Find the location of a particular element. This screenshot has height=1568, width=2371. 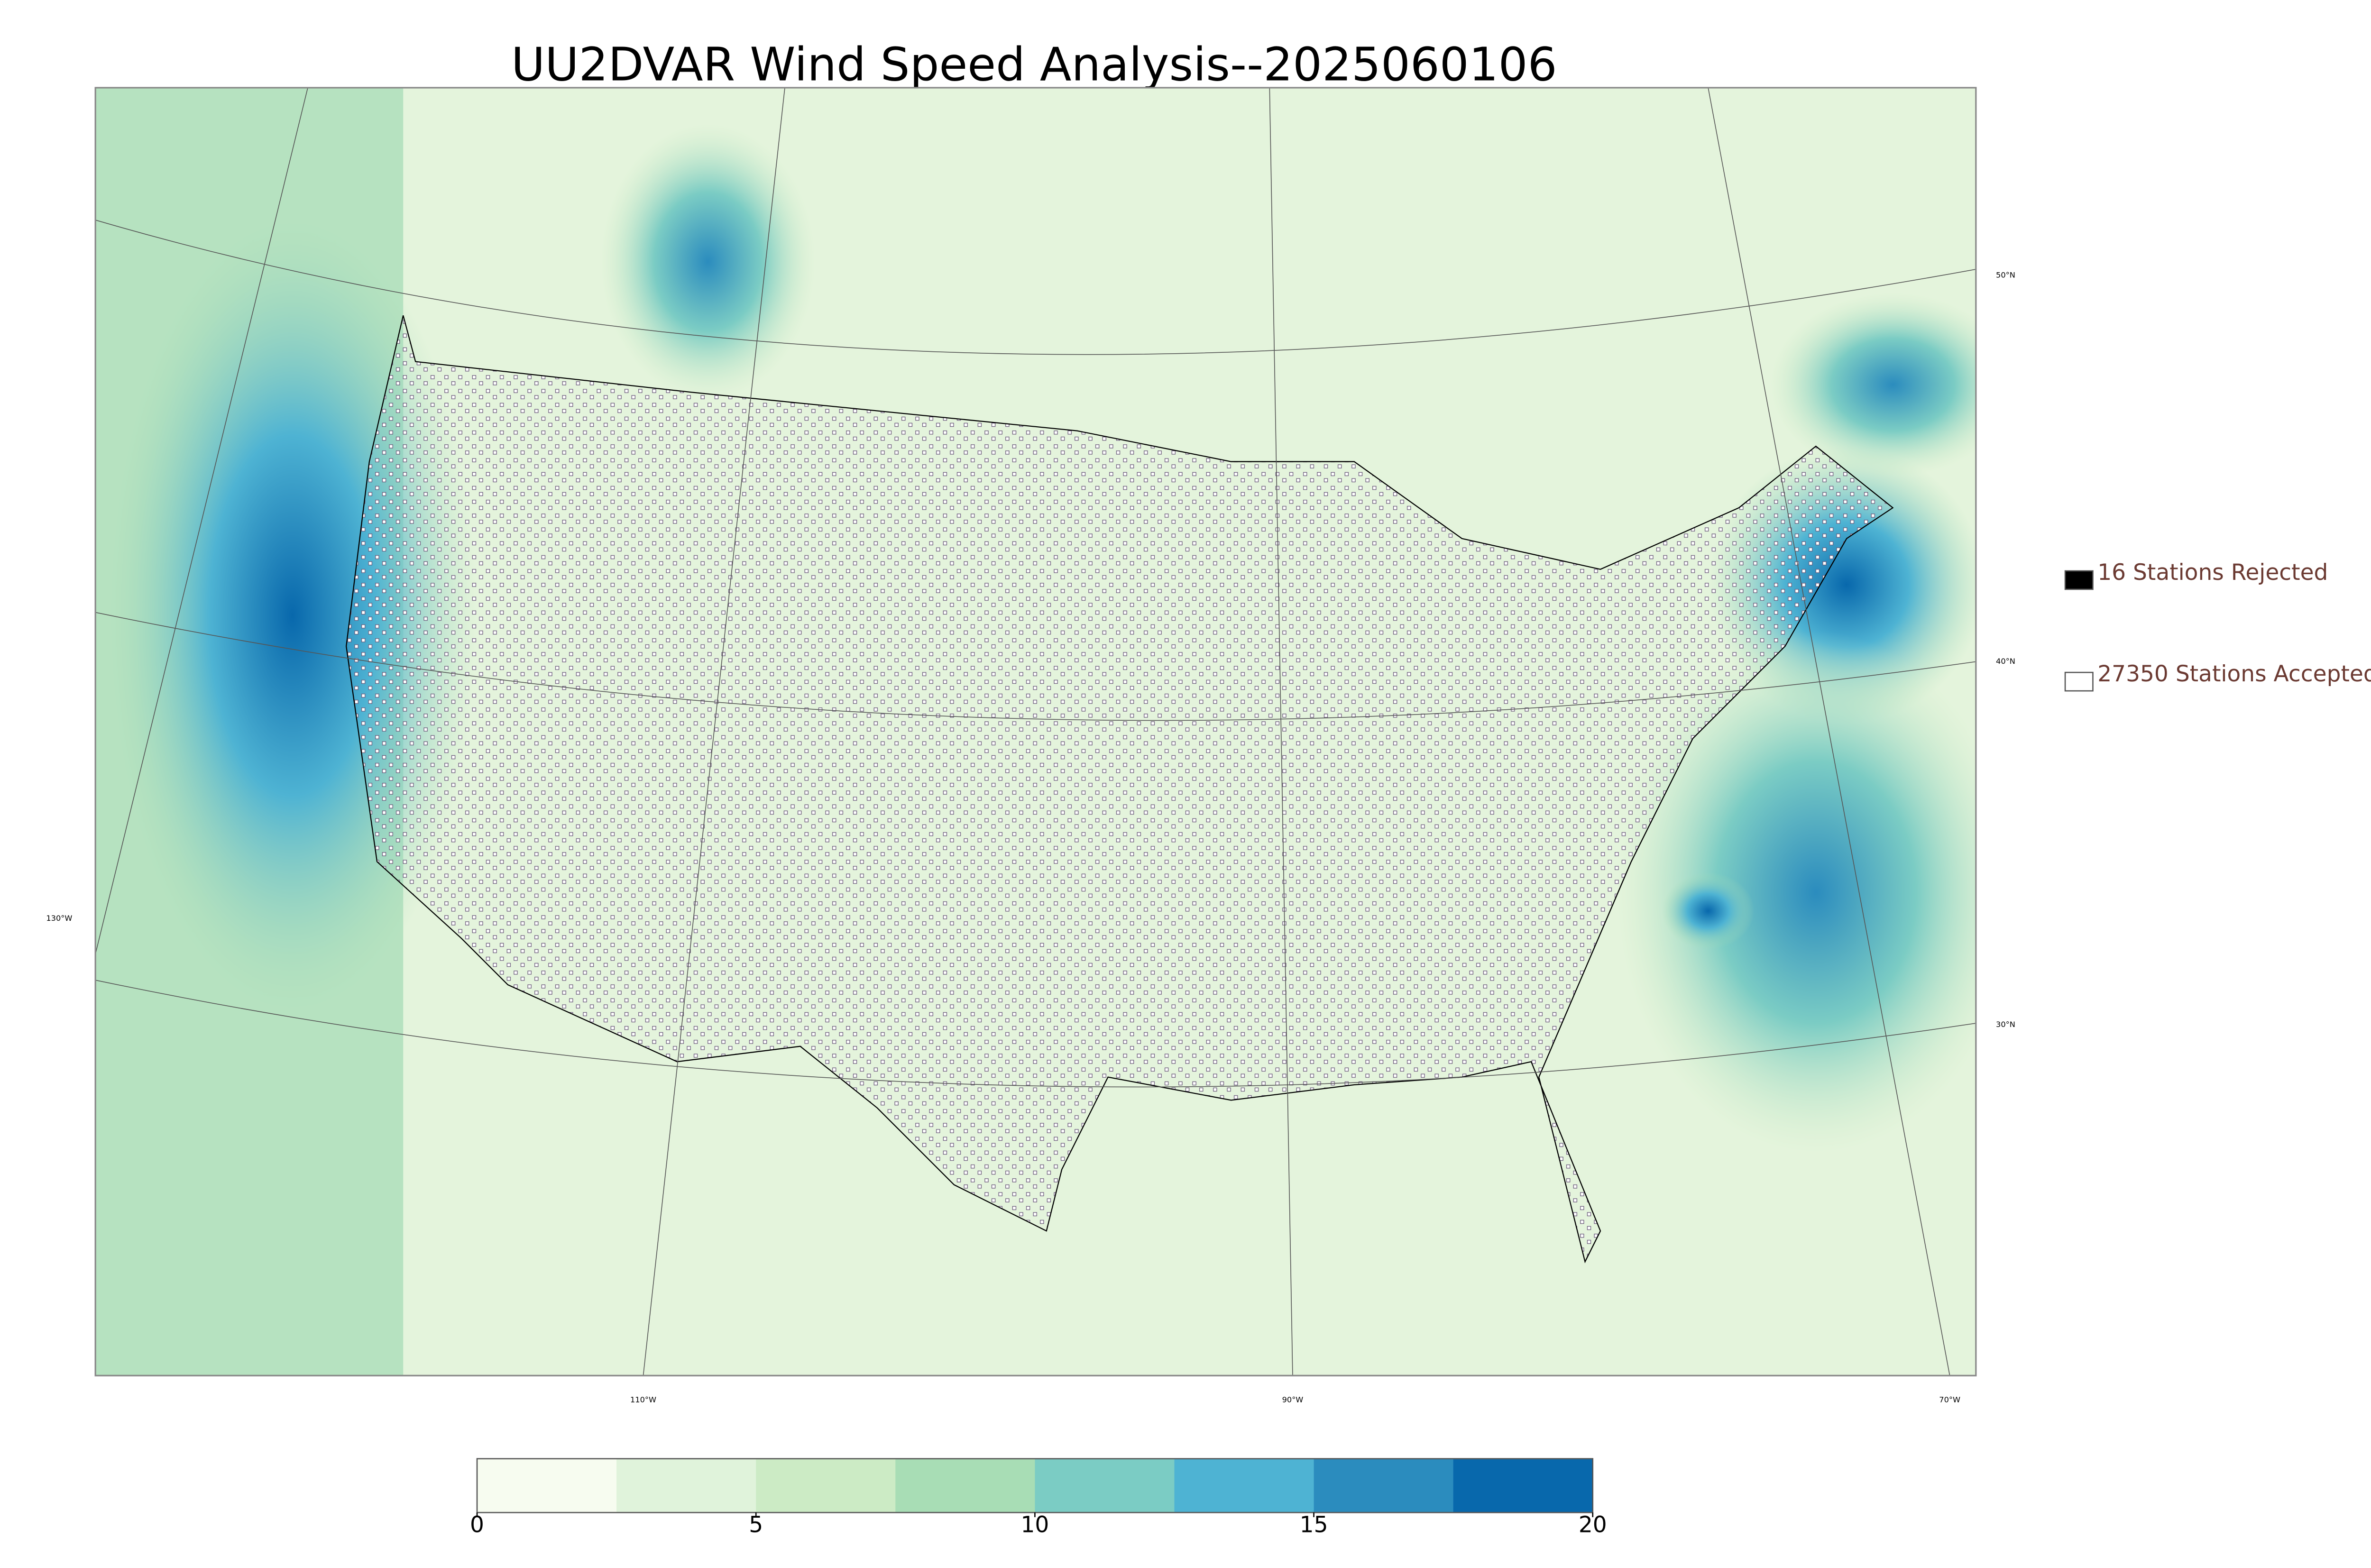

colorbar-tick-label: 5 is located at coordinates (756, 1525).